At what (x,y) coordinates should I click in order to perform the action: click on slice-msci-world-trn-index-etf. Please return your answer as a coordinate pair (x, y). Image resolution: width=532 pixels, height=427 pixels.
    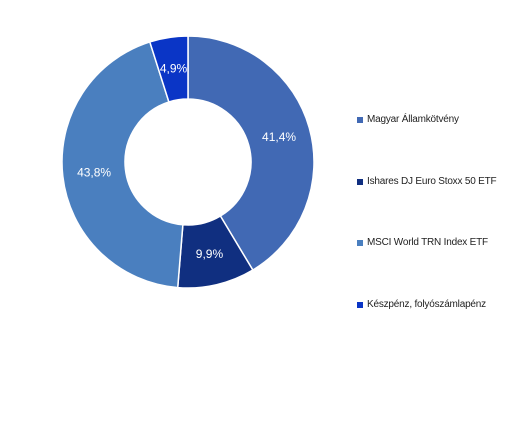
    Looking at the image, I should click on (122, 164).